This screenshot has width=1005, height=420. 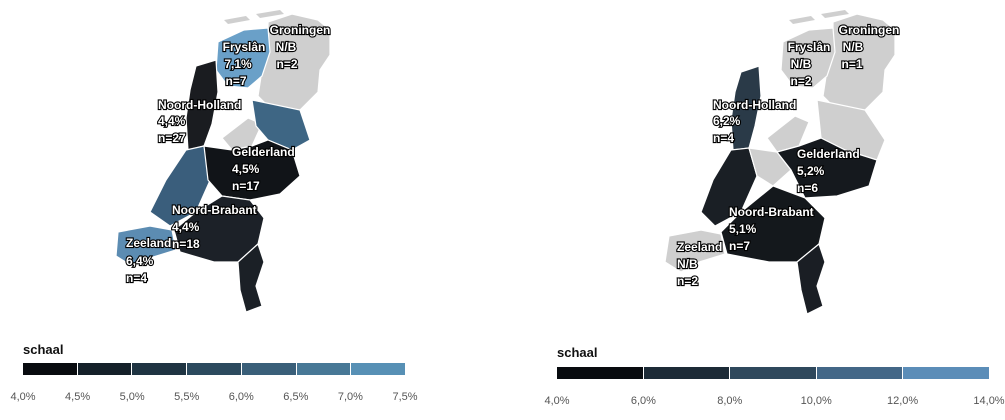 I want to click on label-zeeland: Zeeland 6,4% n=4, so click(x=149, y=260).